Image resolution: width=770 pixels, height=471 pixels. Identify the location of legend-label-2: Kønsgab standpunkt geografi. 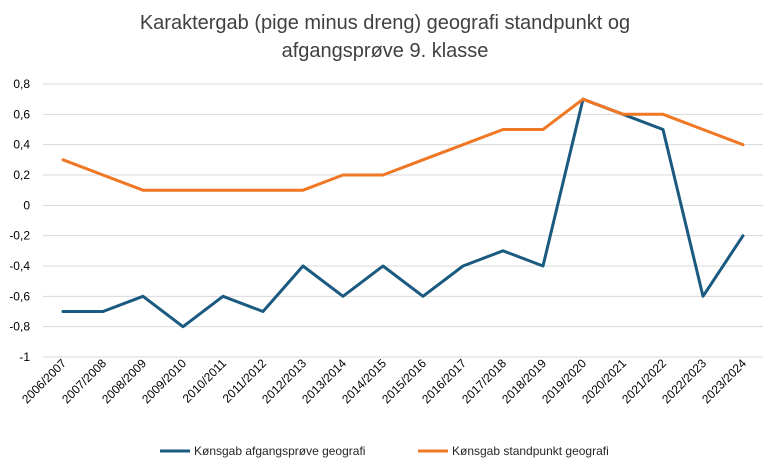
(530, 451).